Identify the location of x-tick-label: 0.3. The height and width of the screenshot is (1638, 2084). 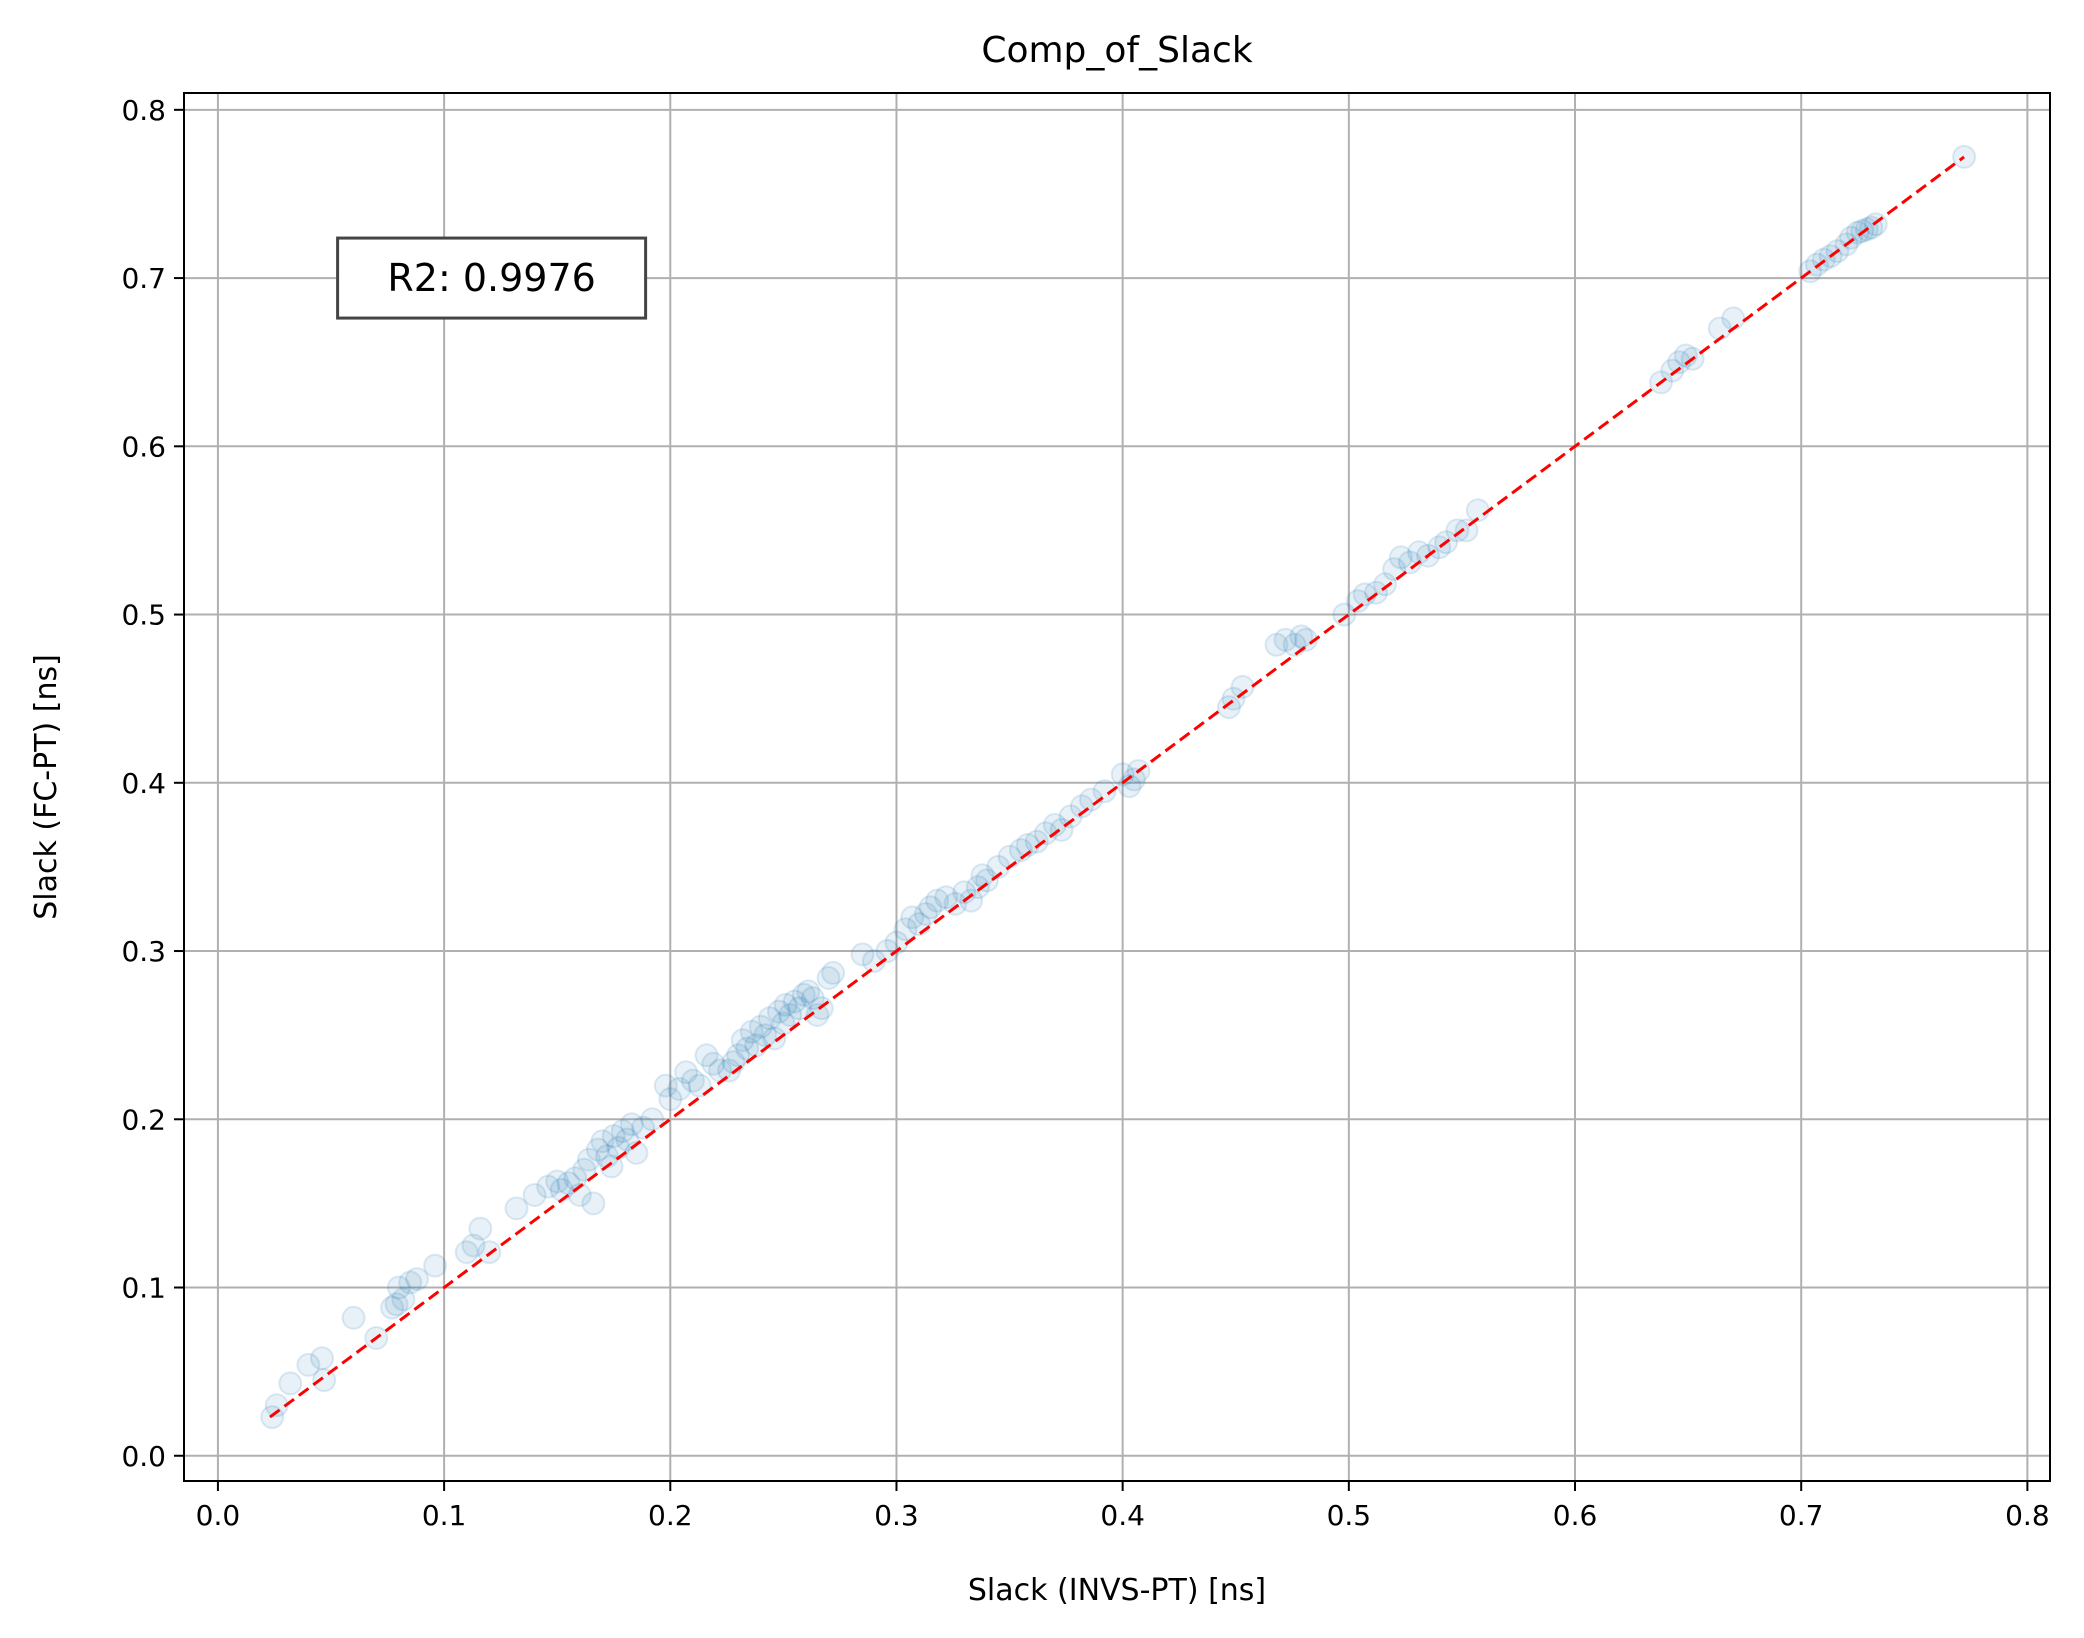
(896, 1515).